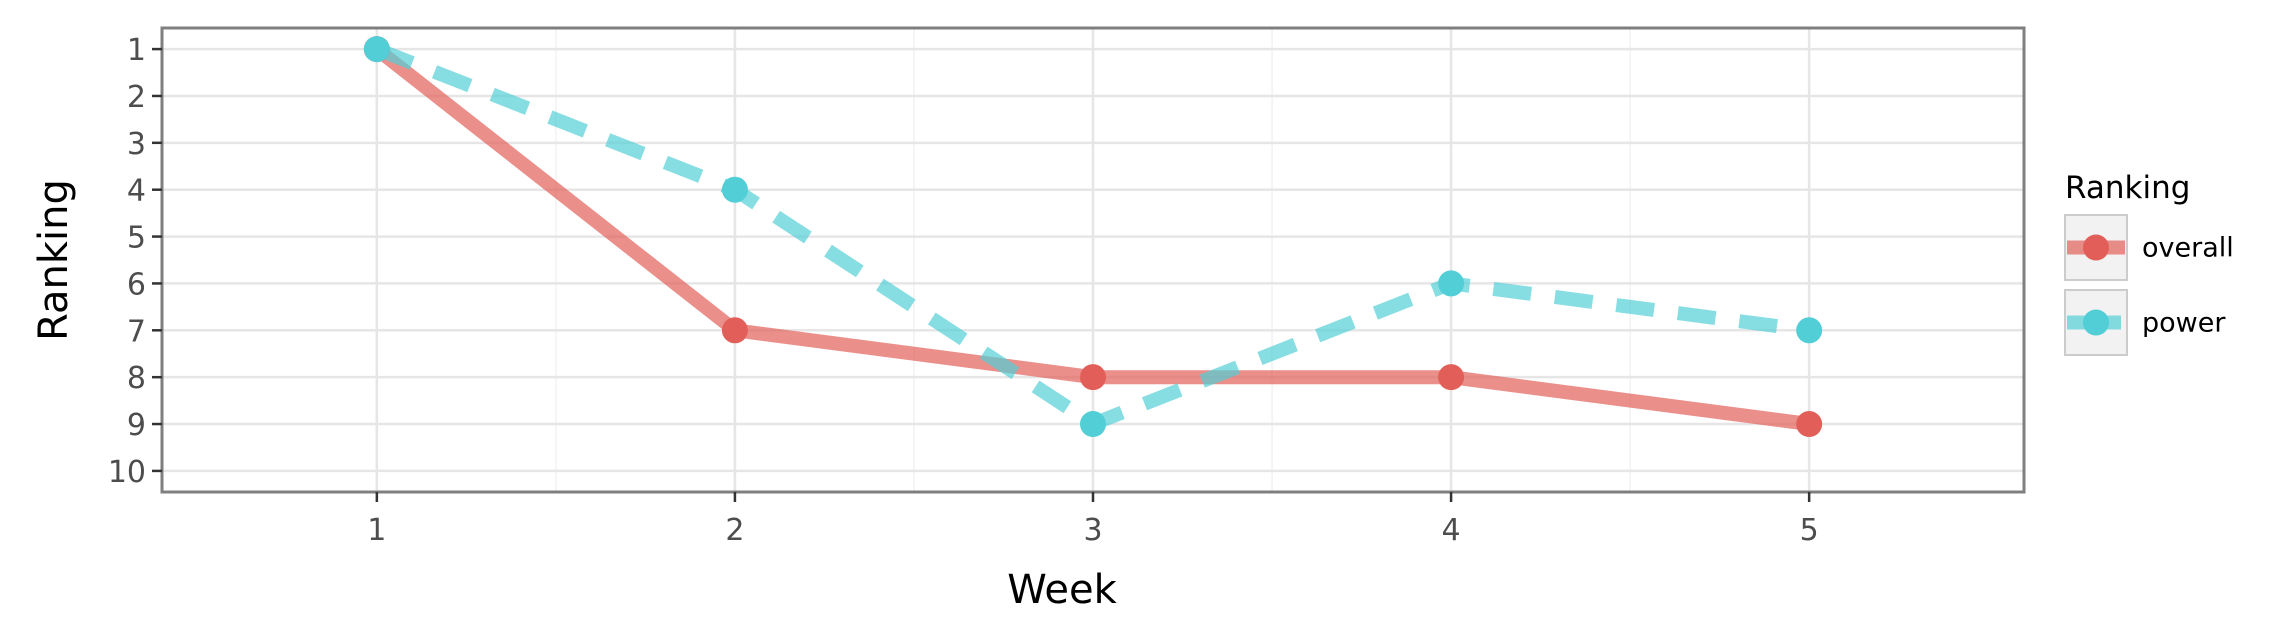  I want to click on legend: Ranking overall power, so click(2149, 263).